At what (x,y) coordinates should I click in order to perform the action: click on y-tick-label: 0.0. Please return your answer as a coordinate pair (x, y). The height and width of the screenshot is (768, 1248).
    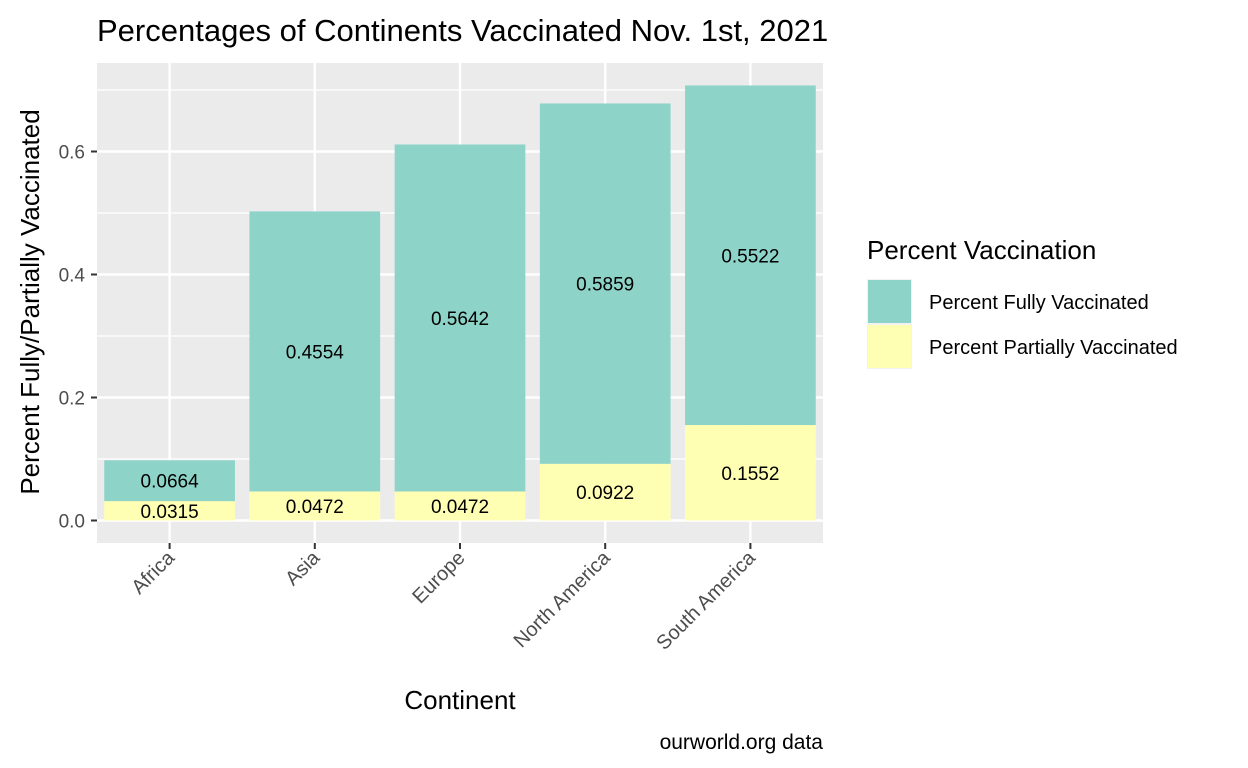
    Looking at the image, I should click on (72, 522).